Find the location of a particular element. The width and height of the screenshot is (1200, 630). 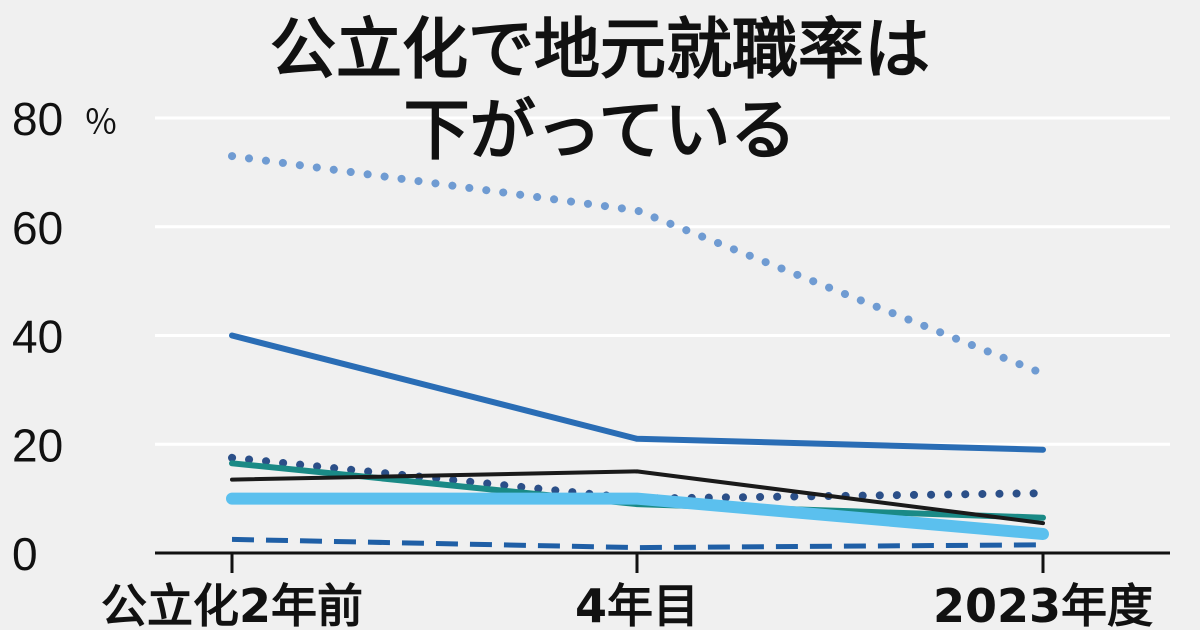

chart-title-line-2: 下がっている is located at coordinates (600, 130).